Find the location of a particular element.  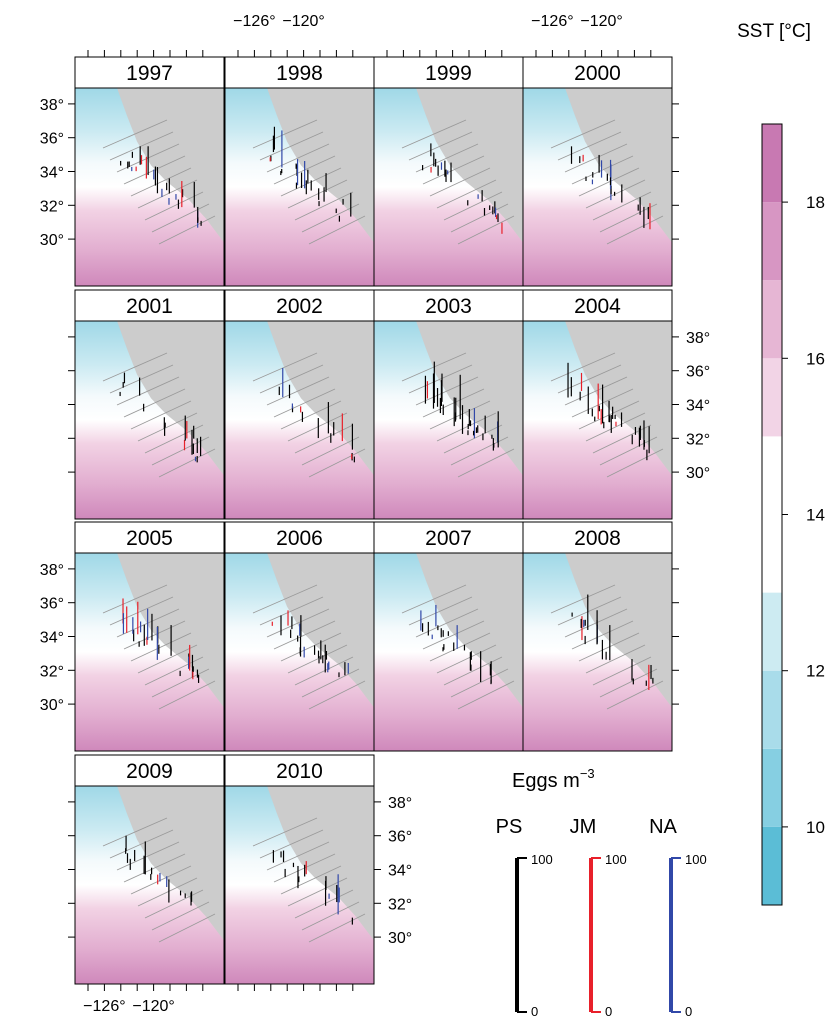

panel-2000: 2000 is located at coordinates (597, 171).